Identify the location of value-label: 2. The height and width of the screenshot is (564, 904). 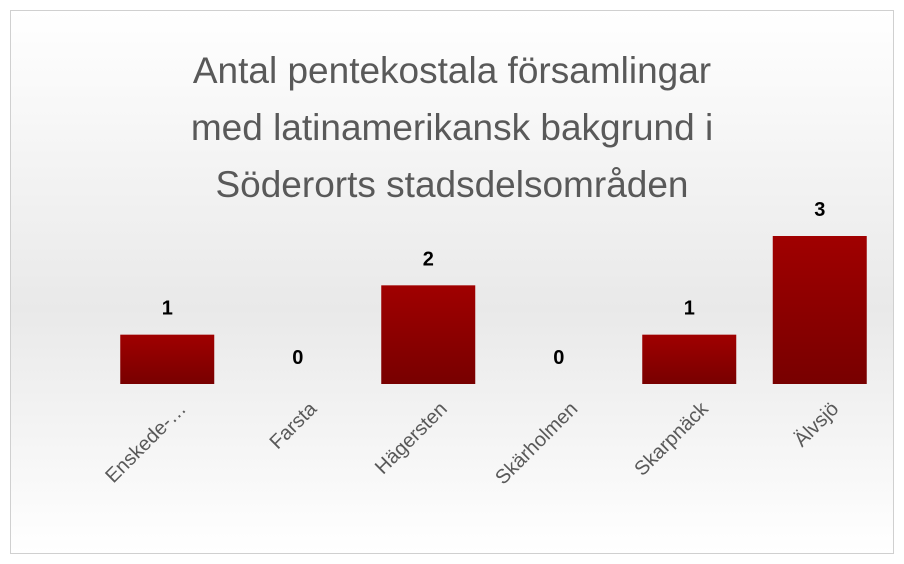
(428, 259).